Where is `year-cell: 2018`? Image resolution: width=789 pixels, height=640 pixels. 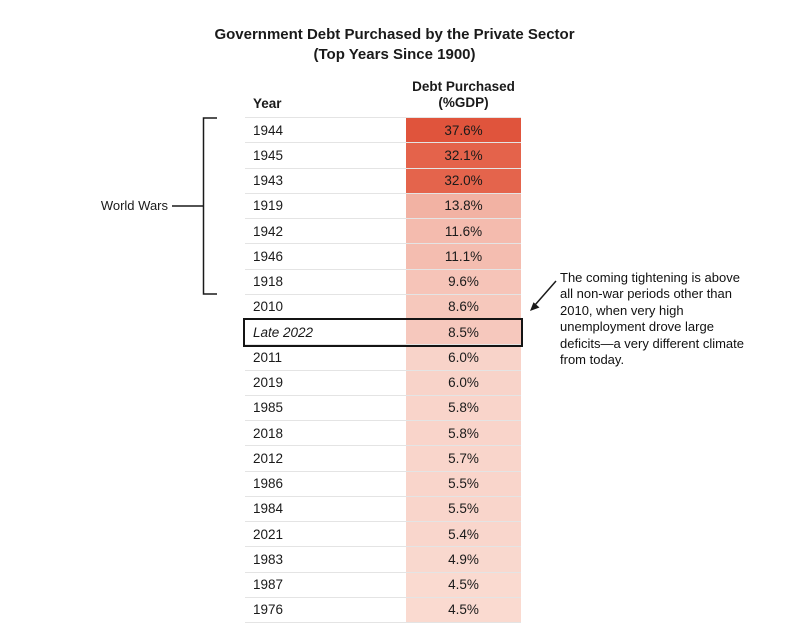 year-cell: 2018 is located at coordinates (325, 433).